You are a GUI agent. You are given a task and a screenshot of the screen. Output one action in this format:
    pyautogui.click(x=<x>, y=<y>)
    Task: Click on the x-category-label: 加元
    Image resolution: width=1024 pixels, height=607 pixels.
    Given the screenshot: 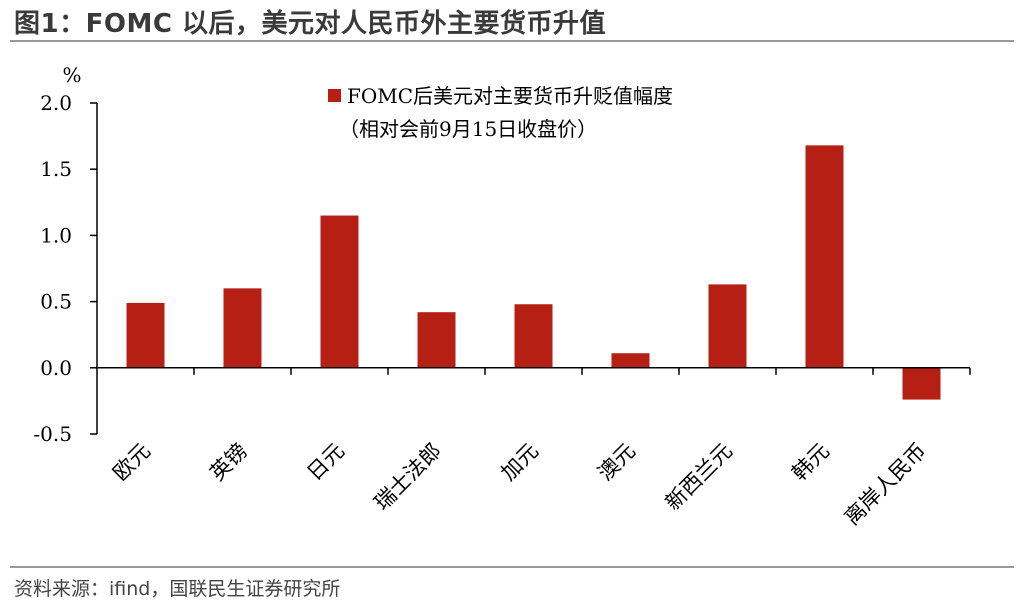 What is the action you would take?
    pyautogui.click(x=519, y=462)
    